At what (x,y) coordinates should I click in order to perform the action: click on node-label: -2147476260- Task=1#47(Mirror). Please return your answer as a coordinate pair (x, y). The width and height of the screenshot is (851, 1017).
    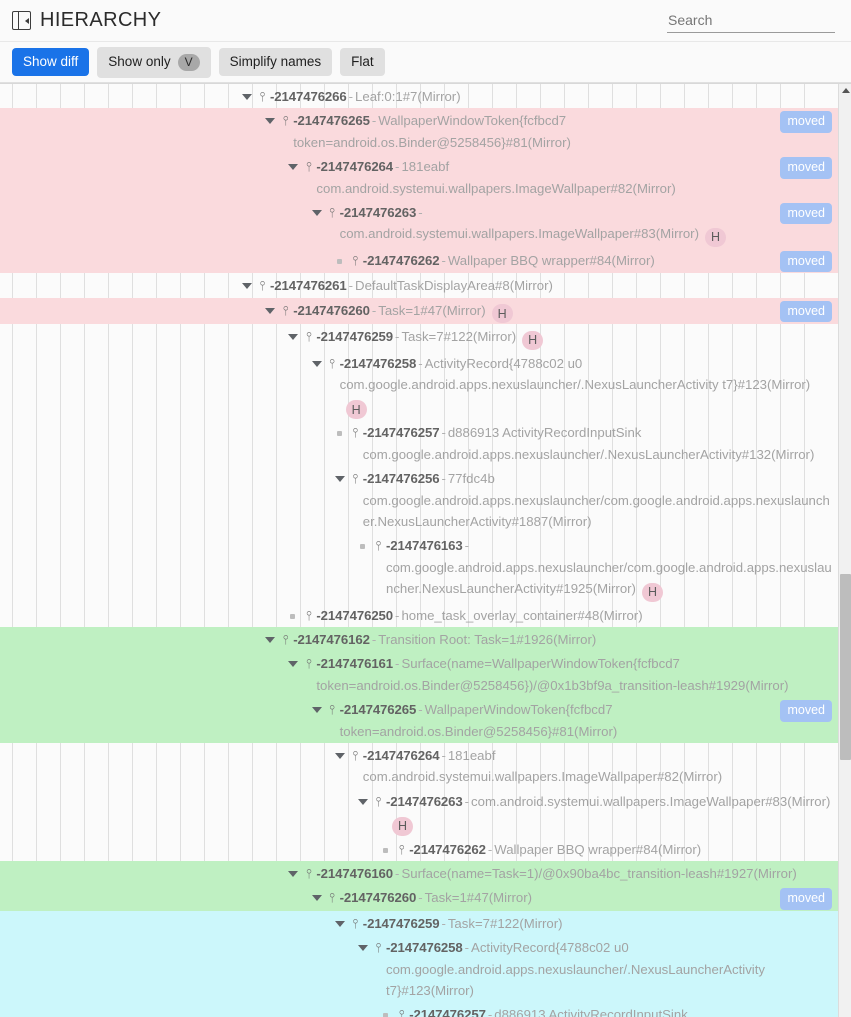
    Looking at the image, I should click on (558, 897).